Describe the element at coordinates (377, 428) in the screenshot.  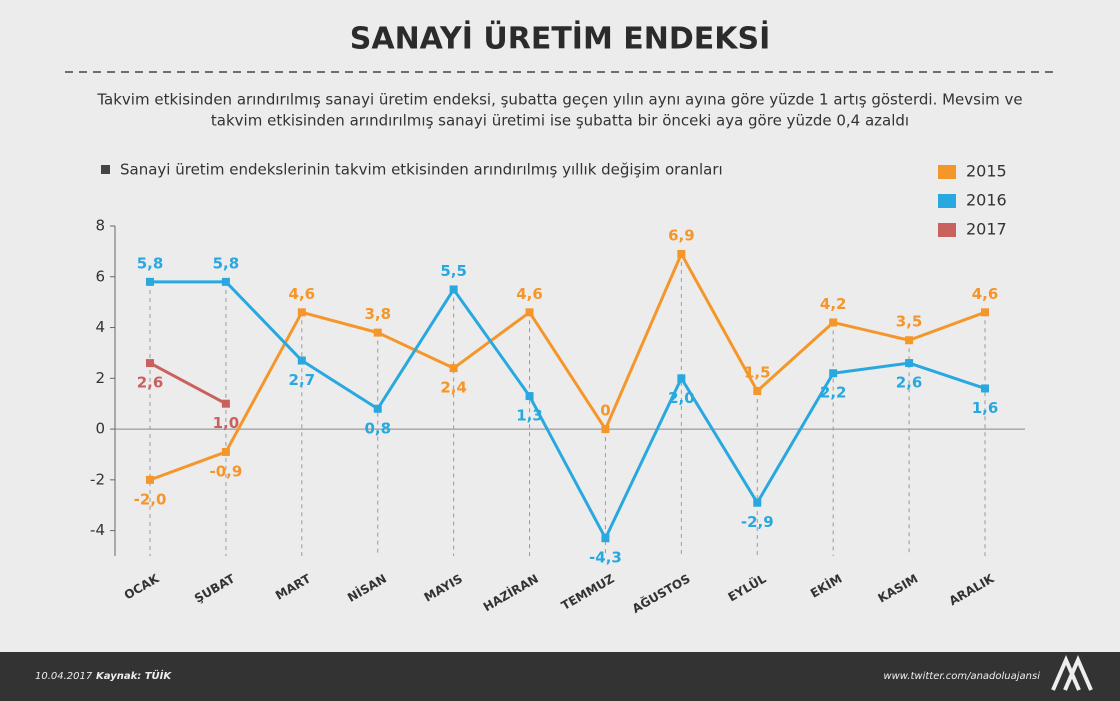
I see `data-label: 0,8` at that location.